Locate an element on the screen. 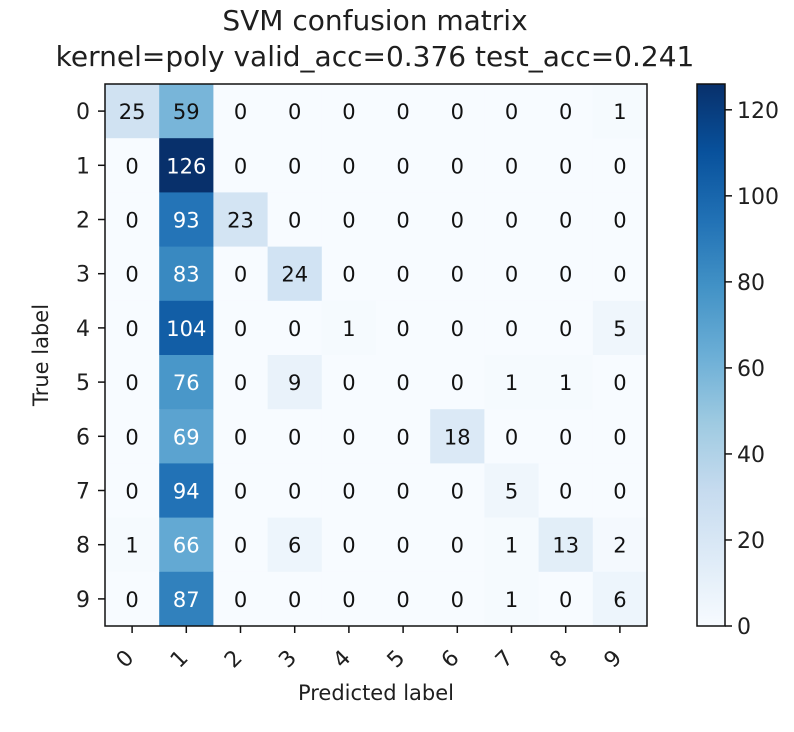 The height and width of the screenshot is (732, 794). x-axis-label: Predicted label is located at coordinates (376, 693).